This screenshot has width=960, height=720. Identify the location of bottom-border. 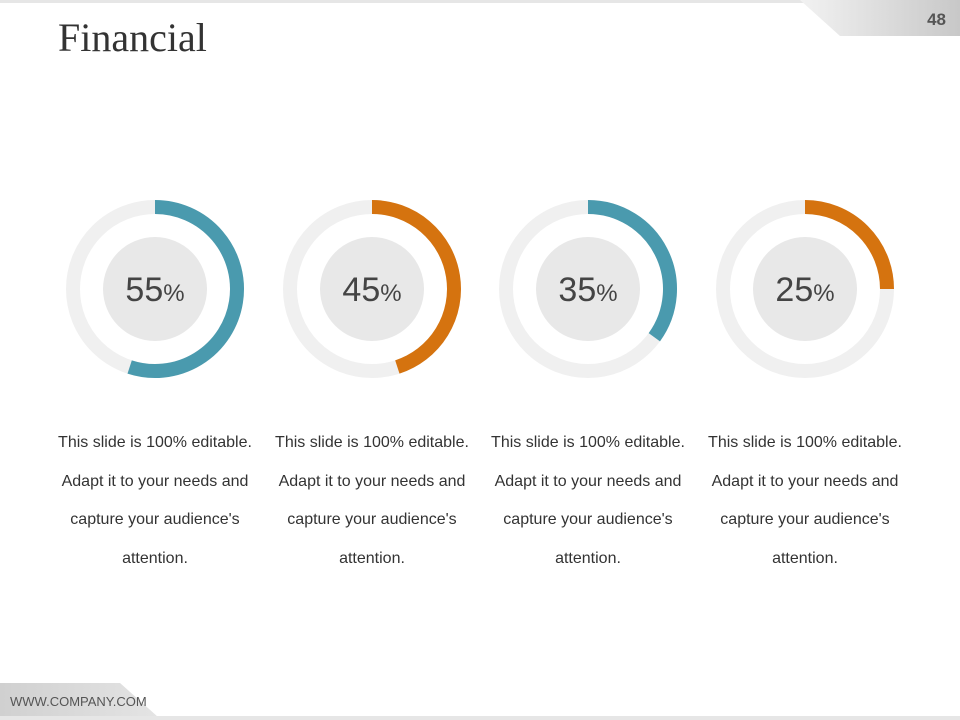
(480, 718).